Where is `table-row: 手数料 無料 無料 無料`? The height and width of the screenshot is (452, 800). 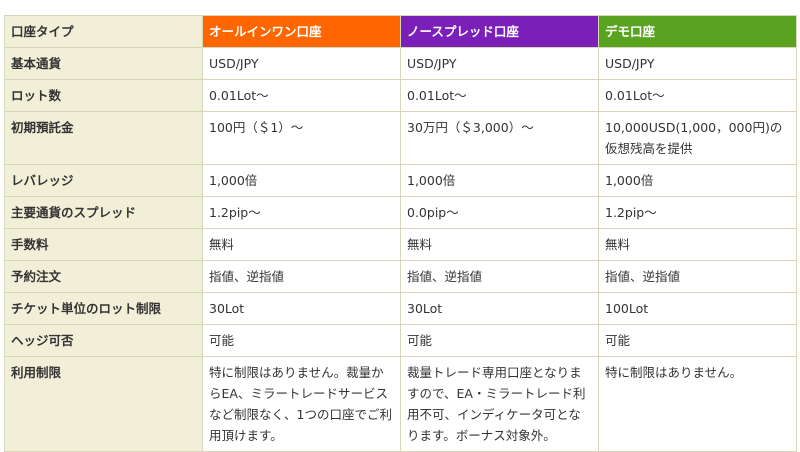 table-row: 手数料 無料 無料 無料 is located at coordinates (400, 244).